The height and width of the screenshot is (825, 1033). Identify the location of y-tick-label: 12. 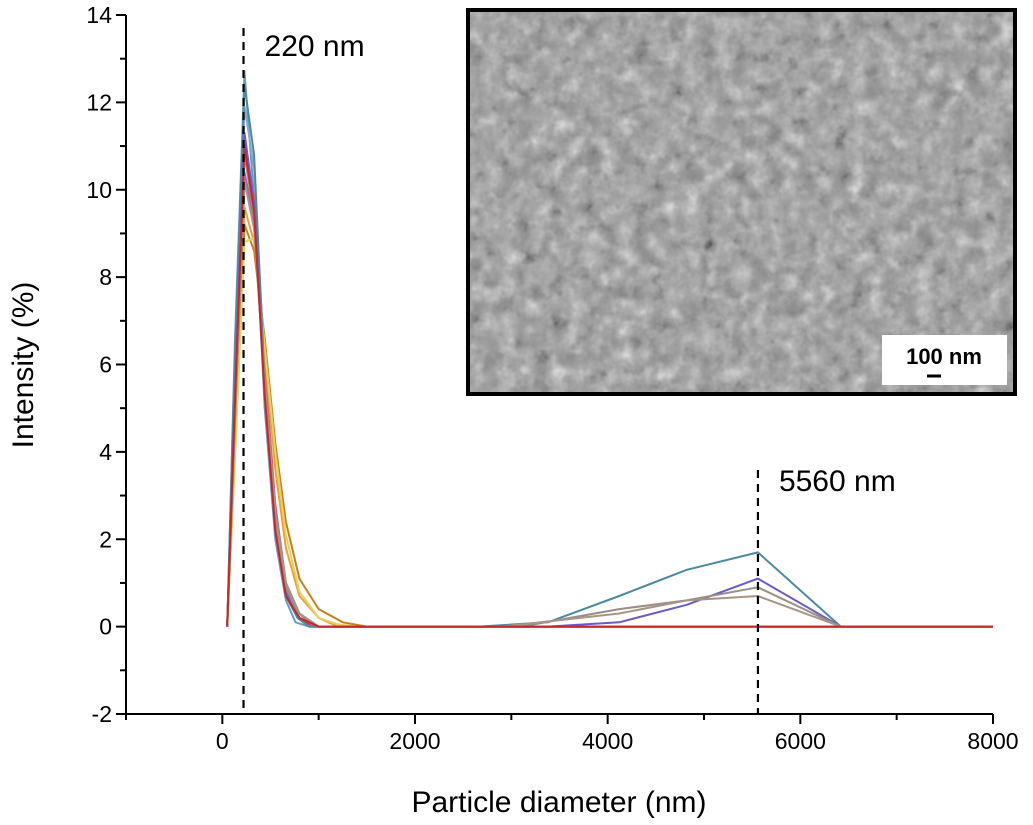
(99, 102).